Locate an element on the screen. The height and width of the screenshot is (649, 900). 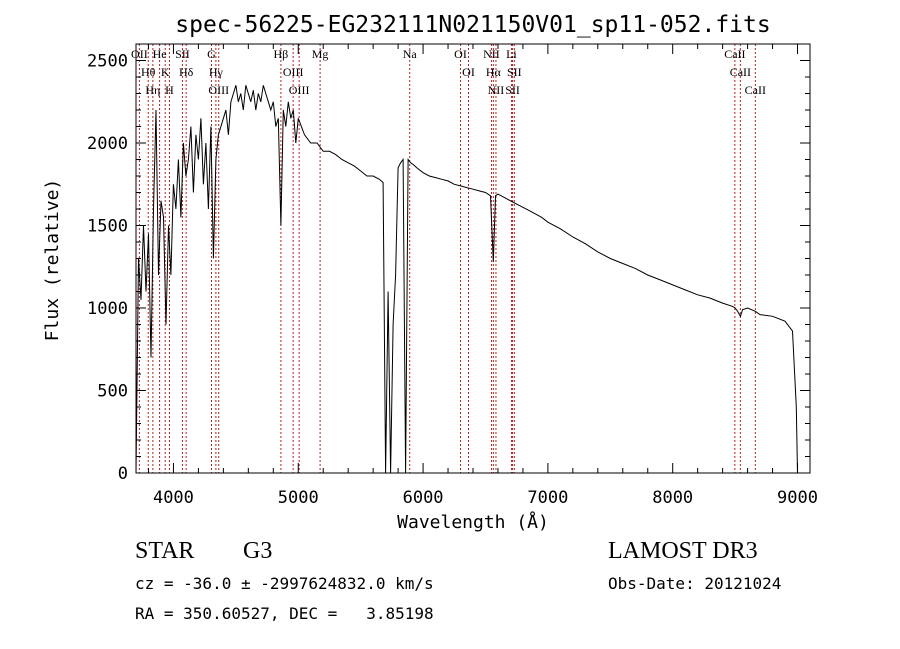
observation-date: Obs-Date: 20121024 is located at coordinates (695, 583).